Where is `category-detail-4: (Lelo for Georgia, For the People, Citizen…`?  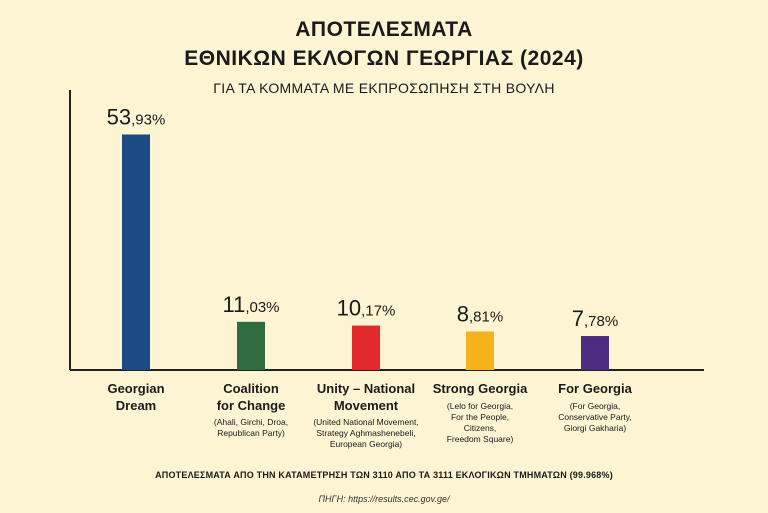 category-detail-4: (Lelo for Georgia, For the People, Citizen… is located at coordinates (480, 422).